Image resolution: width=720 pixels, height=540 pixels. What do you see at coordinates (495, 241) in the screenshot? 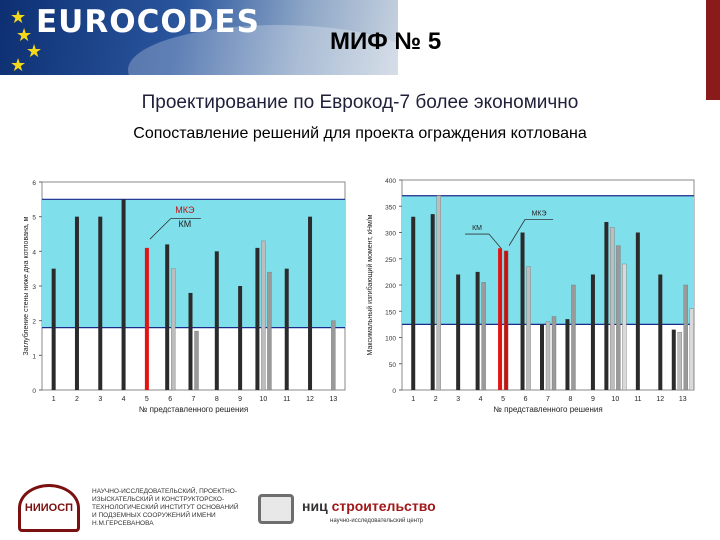
I see `annotation-km-pointer` at bounding box center [495, 241].